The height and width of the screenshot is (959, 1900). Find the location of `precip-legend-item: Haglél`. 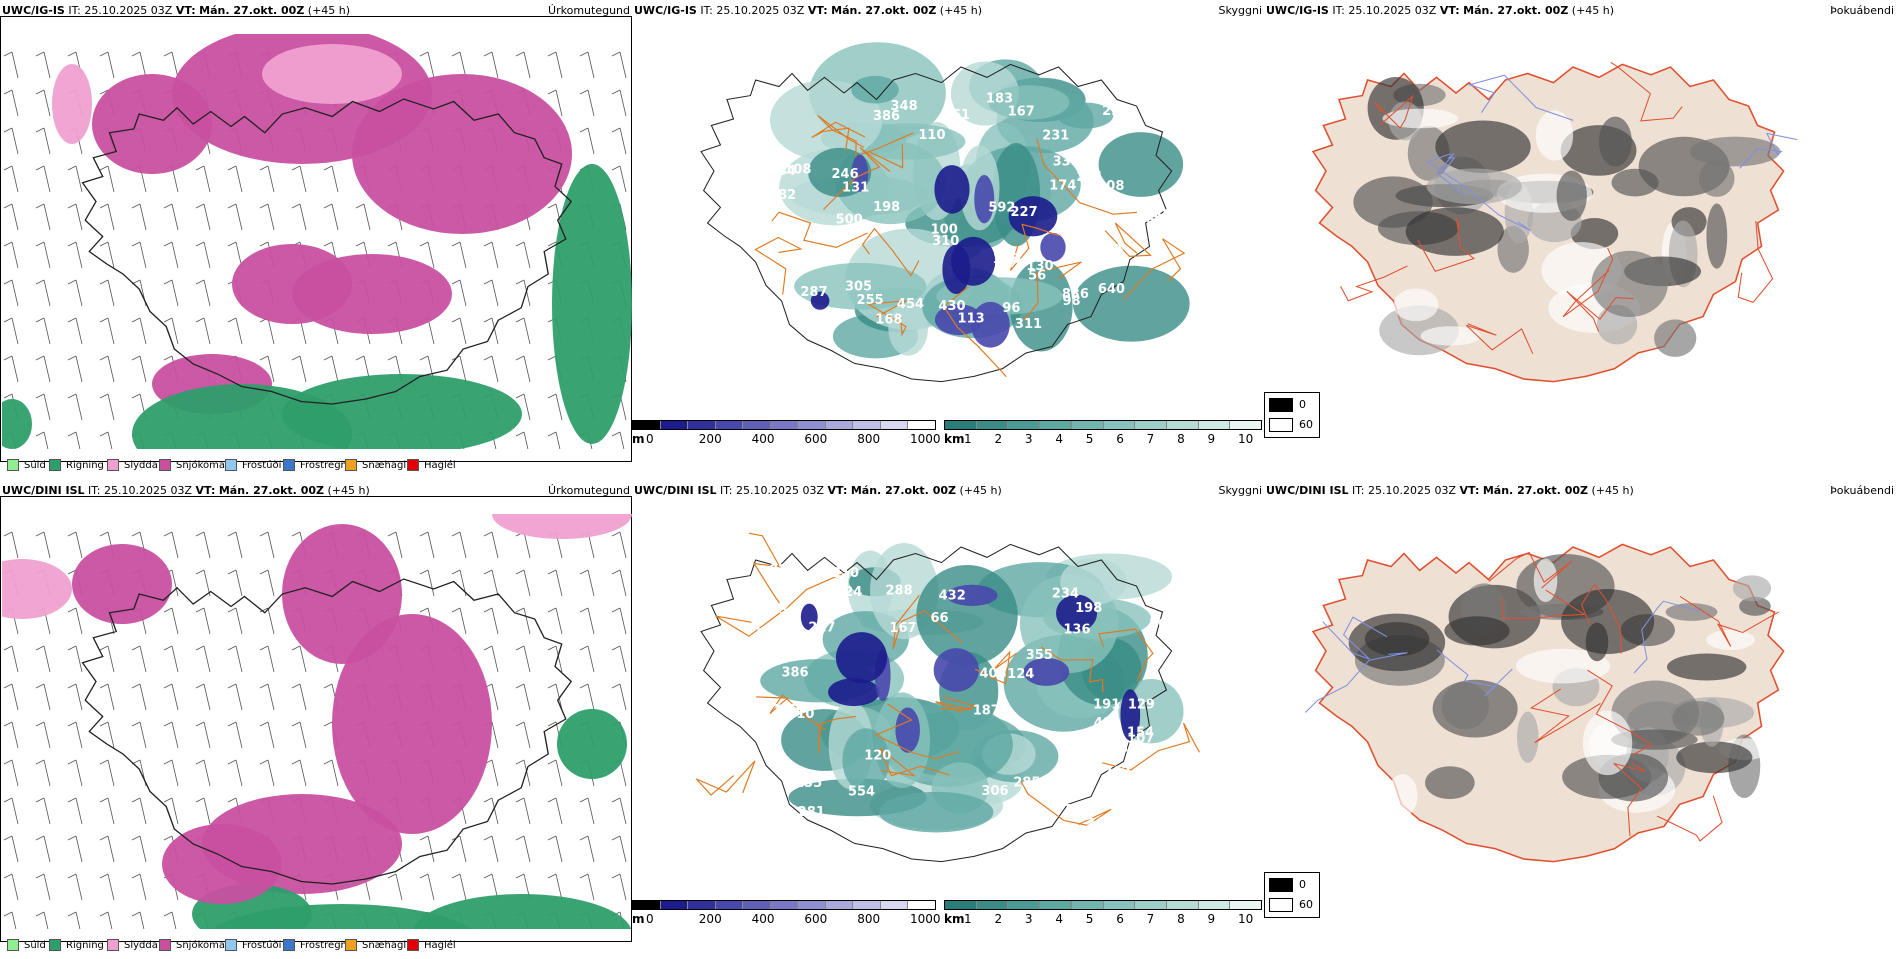

precip-legend-item: Haglél is located at coordinates (431, 465).